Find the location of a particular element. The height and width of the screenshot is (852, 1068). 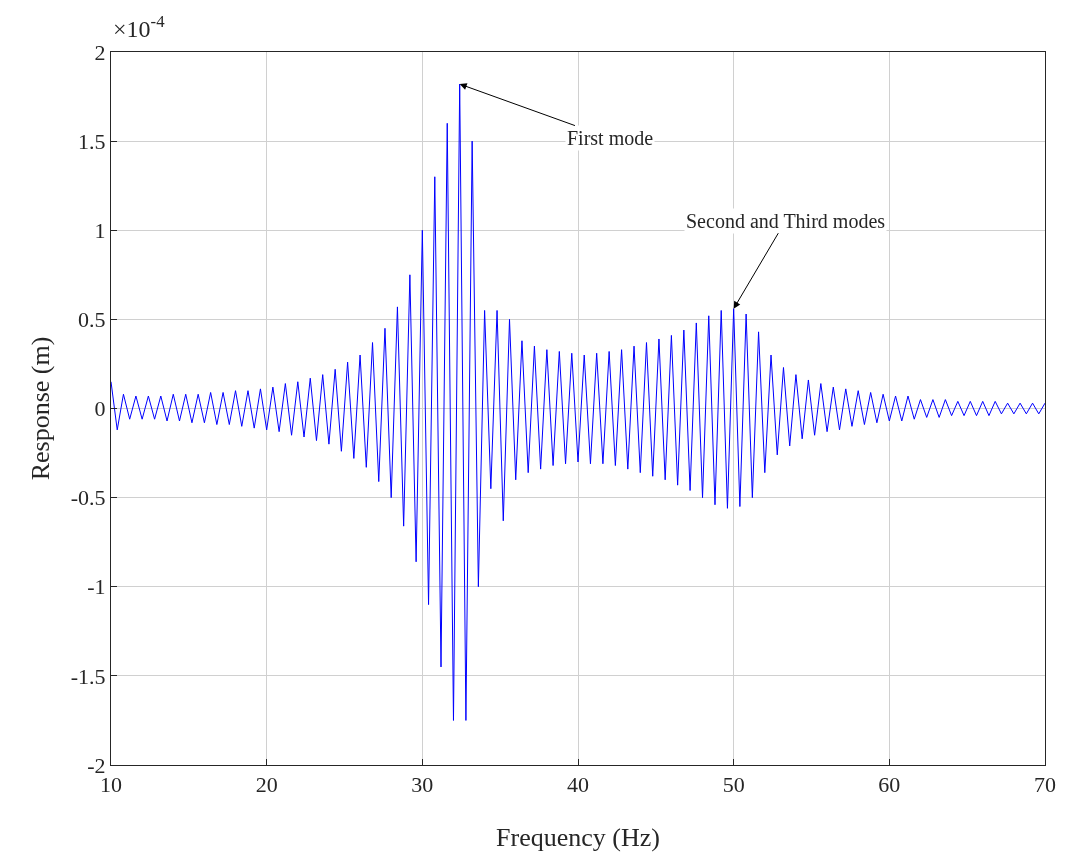

y-tick-label: 1 is located at coordinates (100, 230).